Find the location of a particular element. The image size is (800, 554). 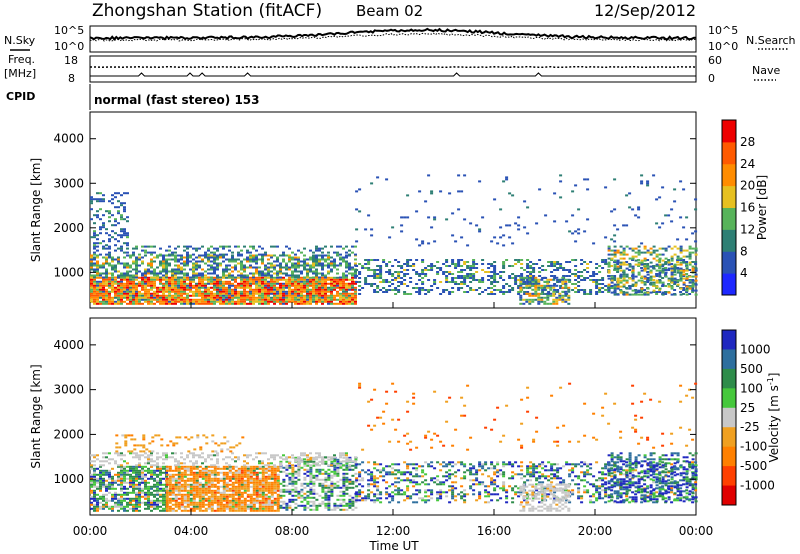

colorbar-segment is located at coordinates (729, 175).